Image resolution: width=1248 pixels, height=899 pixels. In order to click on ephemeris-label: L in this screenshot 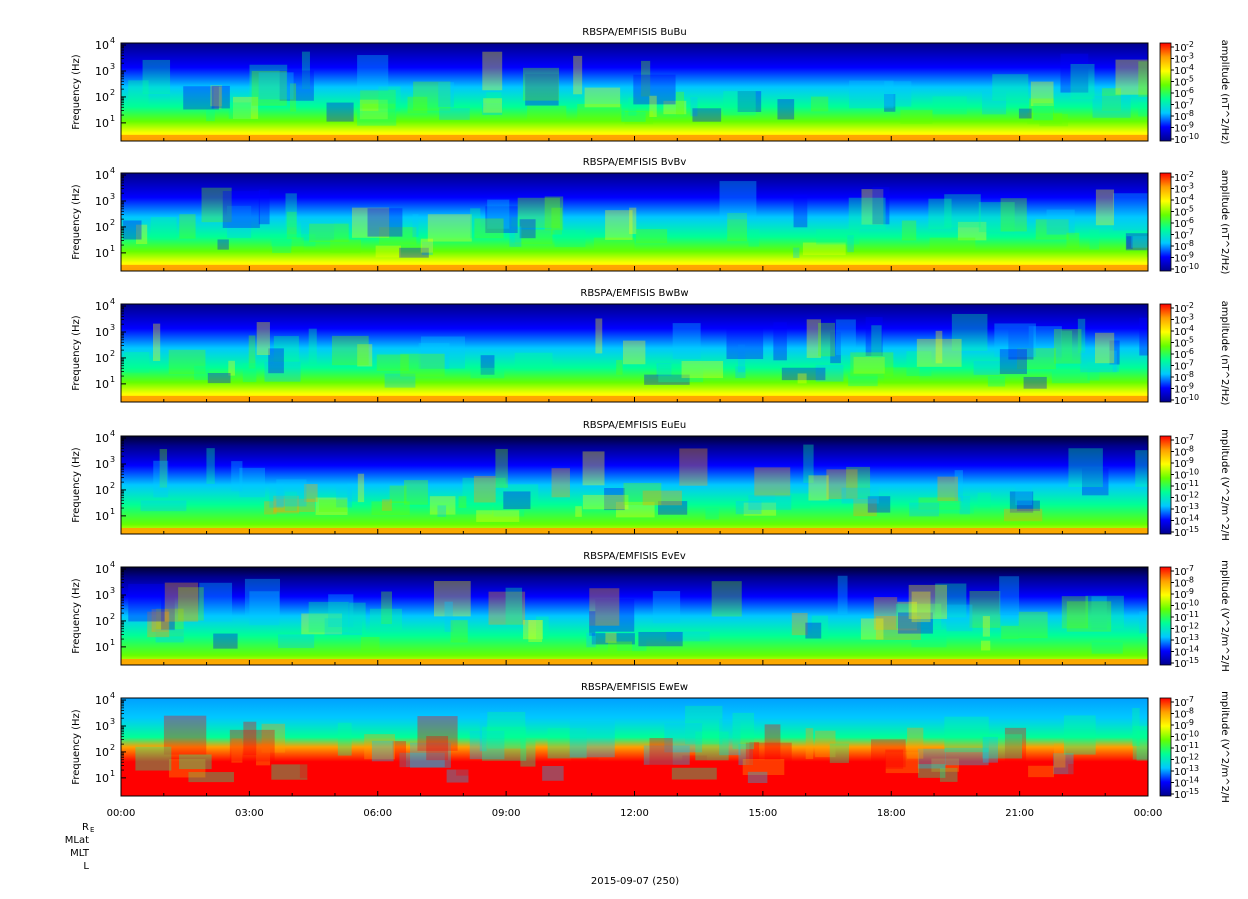, I will do `click(86, 866)`.